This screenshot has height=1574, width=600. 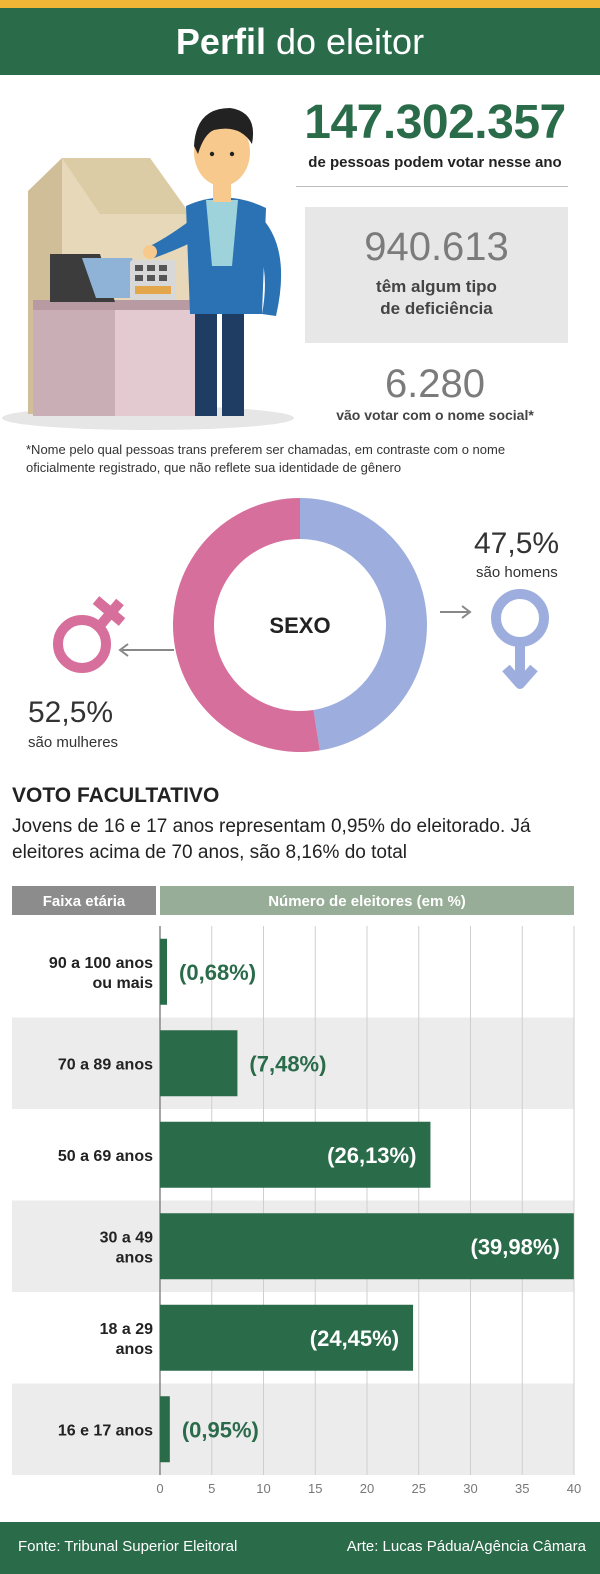 What do you see at coordinates (101, 963) in the screenshot?
I see `category-label: 90 a 100 anos` at bounding box center [101, 963].